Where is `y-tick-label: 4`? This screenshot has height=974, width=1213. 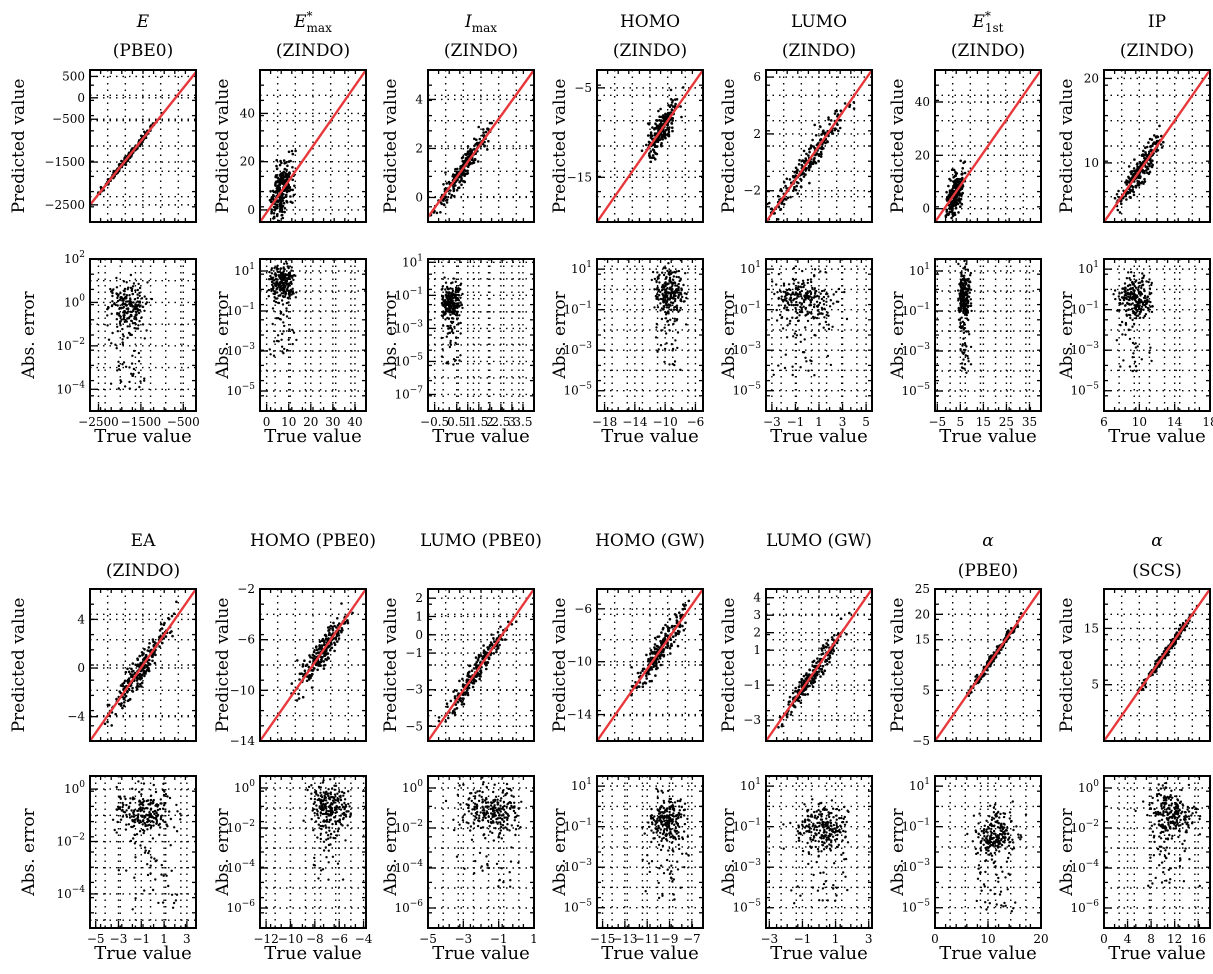
y-tick-label: 4 is located at coordinates (81, 619).